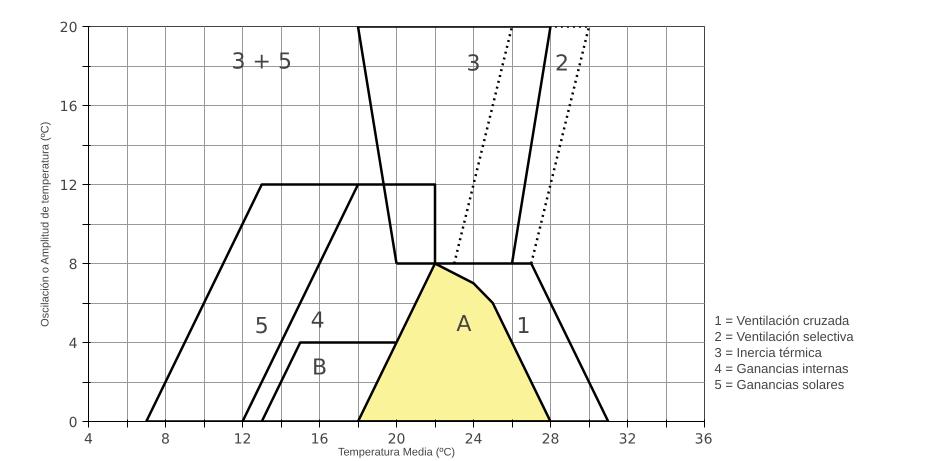  What do you see at coordinates (320, 368) in the screenshot?
I see `annotation: B` at bounding box center [320, 368].